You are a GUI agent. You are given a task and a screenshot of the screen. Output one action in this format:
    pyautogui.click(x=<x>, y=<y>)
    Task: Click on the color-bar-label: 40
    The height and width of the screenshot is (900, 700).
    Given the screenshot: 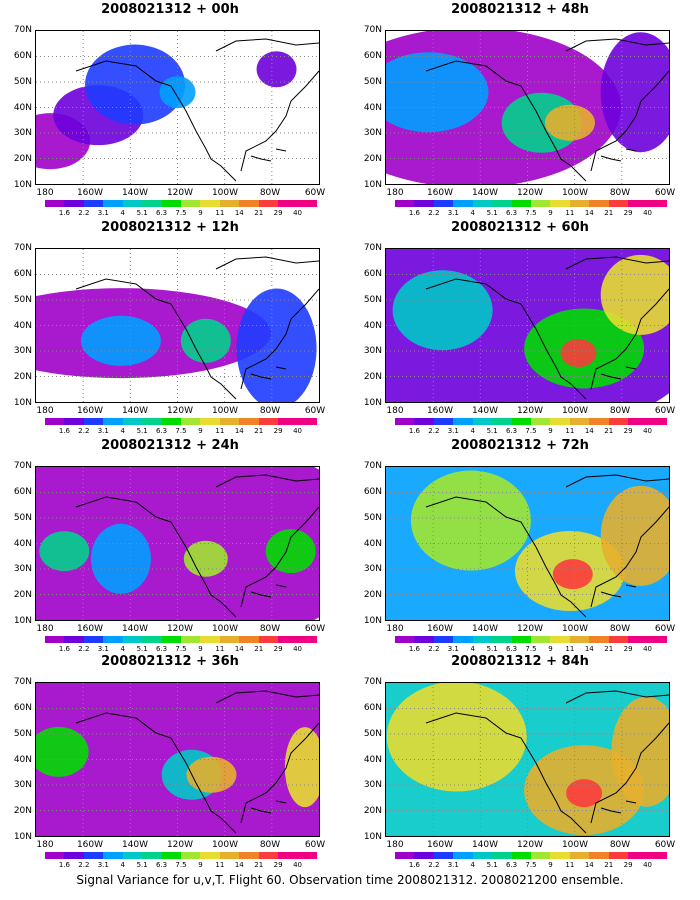 What is the action you would take?
    pyautogui.click(x=298, y=649)
    